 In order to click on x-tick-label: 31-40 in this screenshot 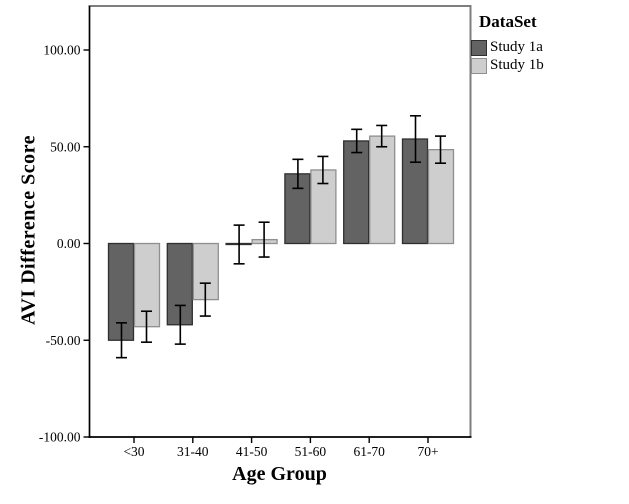, I will do `click(193, 451)`.